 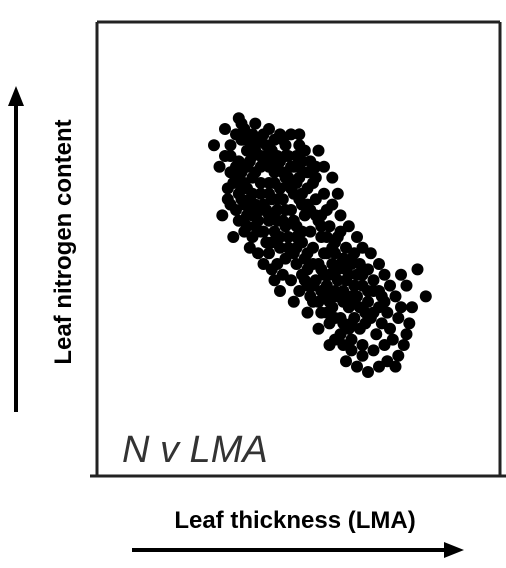 What do you see at coordinates (298, 550) in the screenshot?
I see `x-axis-arrow` at bounding box center [298, 550].